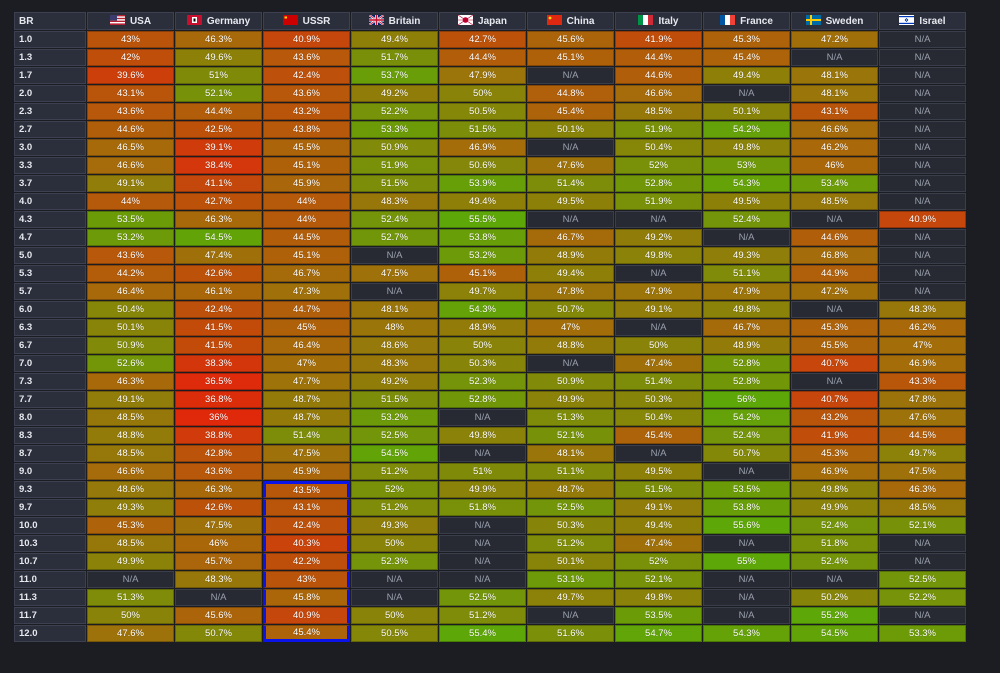 This screenshot has height=673, width=1000. Describe the element at coordinates (50, 201) in the screenshot. I see `br-label: 4.0` at that location.